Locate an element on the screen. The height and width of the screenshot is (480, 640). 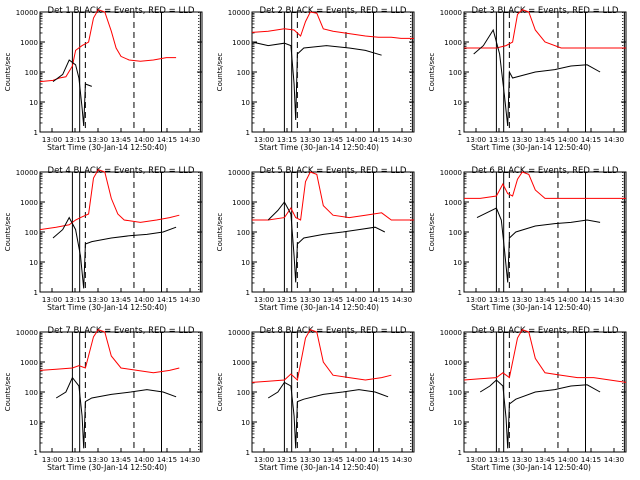
chart-title: Det 4 BLACK = Events, RED = LLD is located at coordinates (121, 171).